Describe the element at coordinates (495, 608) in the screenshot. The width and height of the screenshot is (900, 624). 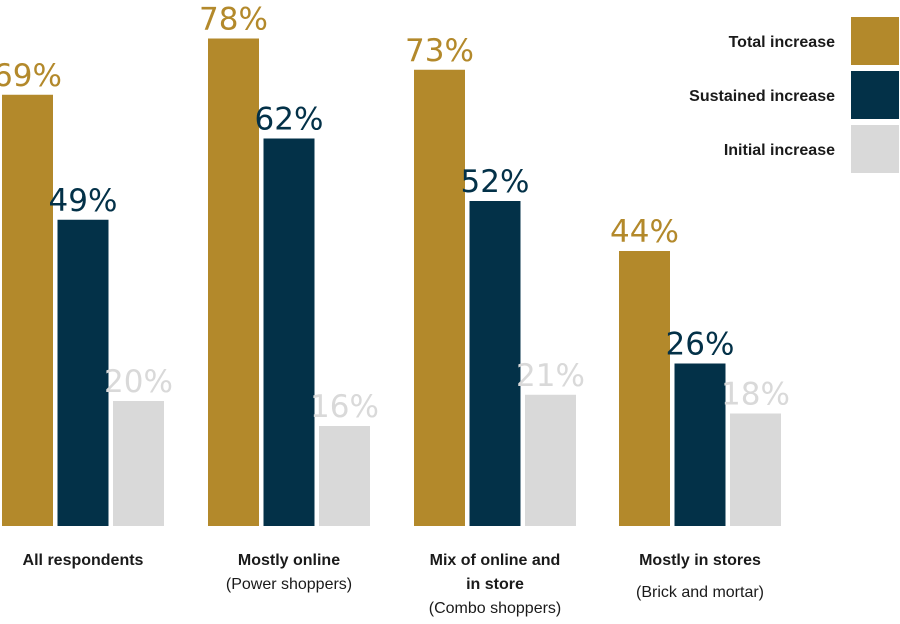
I see `category-label: (Combo shoppers)` at that location.